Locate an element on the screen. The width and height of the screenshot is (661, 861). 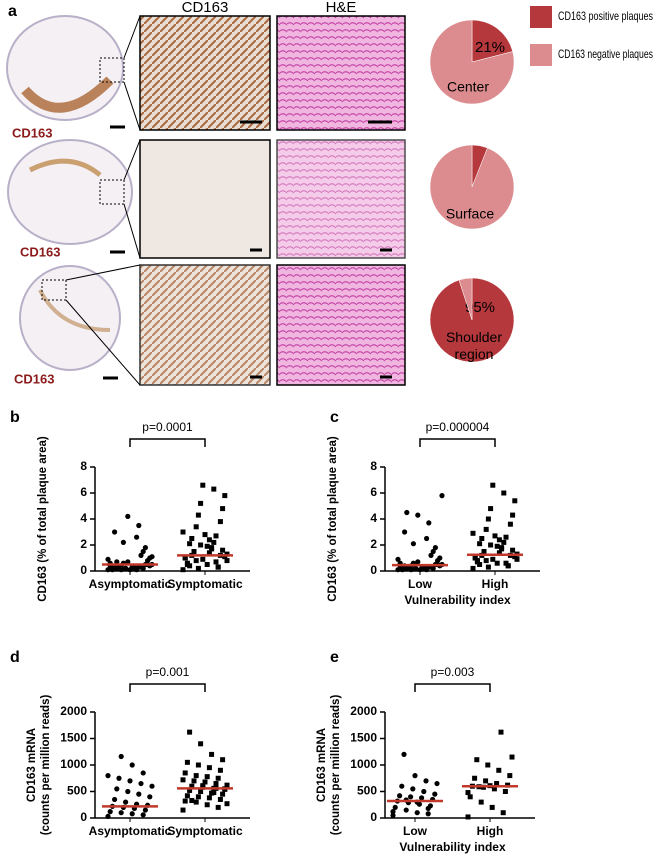
x-tick-label: Asymptomatic is located at coordinates (130, 831).